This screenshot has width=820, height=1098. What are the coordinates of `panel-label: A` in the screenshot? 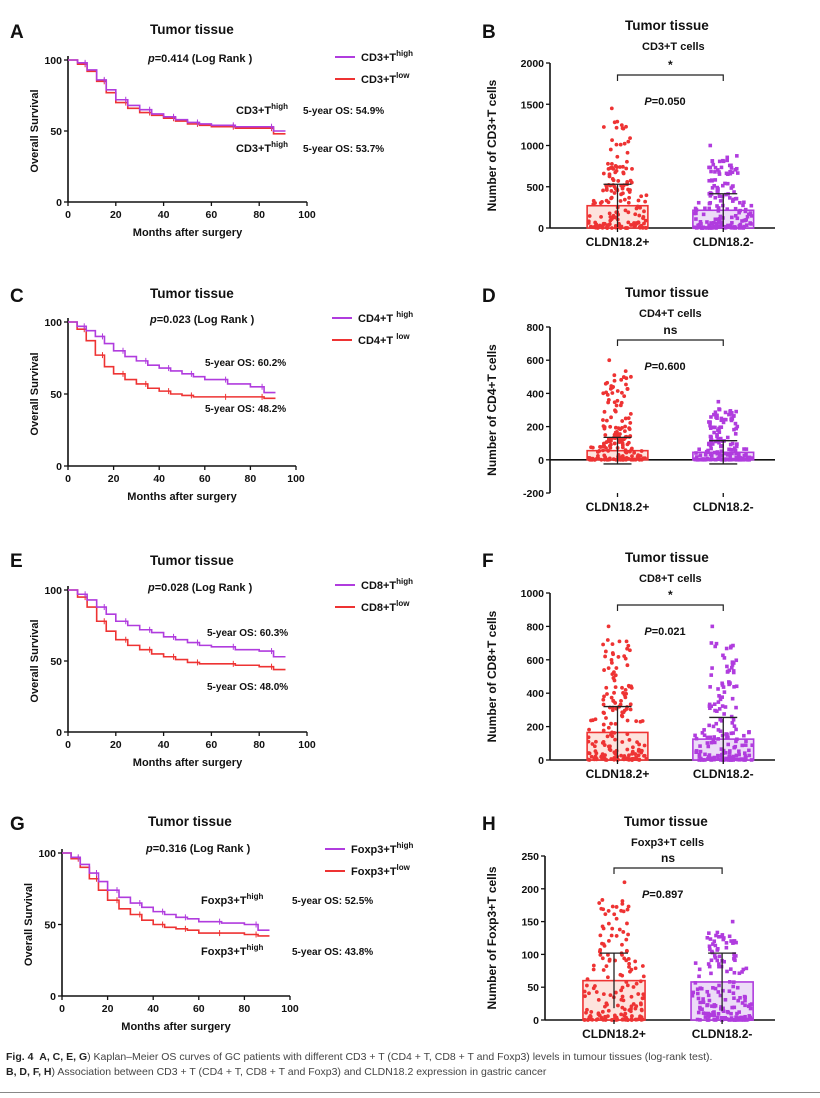 It's located at (17, 32).